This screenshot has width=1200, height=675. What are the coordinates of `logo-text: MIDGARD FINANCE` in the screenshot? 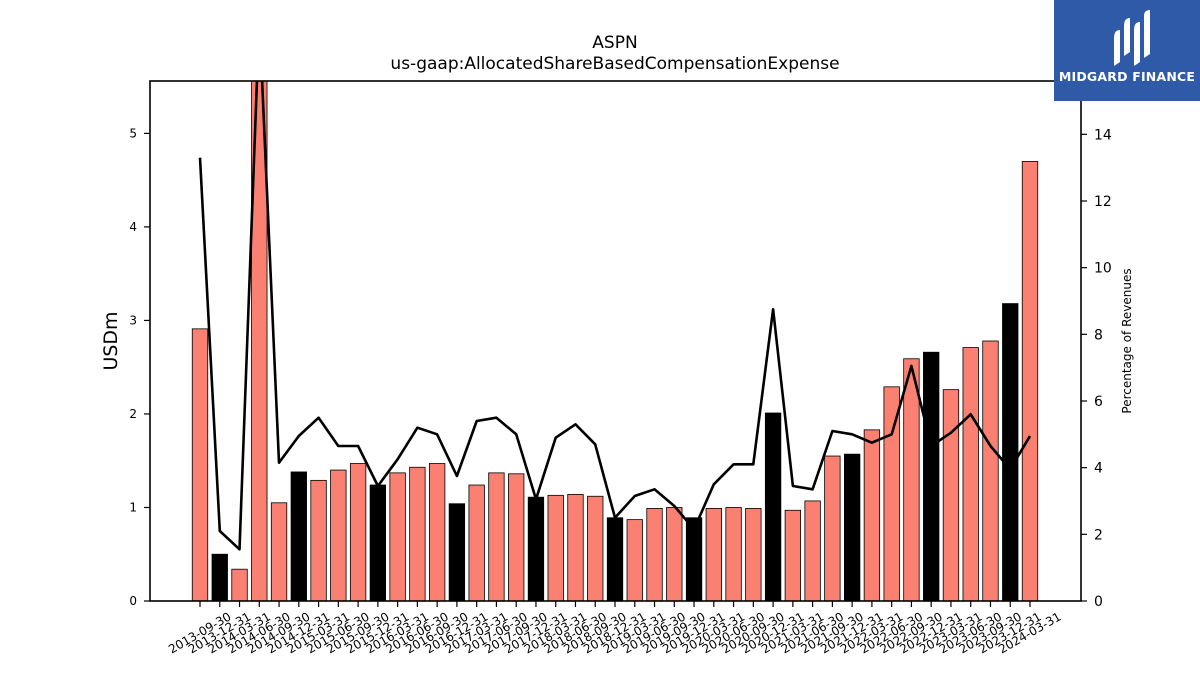 It's located at (1127, 76).